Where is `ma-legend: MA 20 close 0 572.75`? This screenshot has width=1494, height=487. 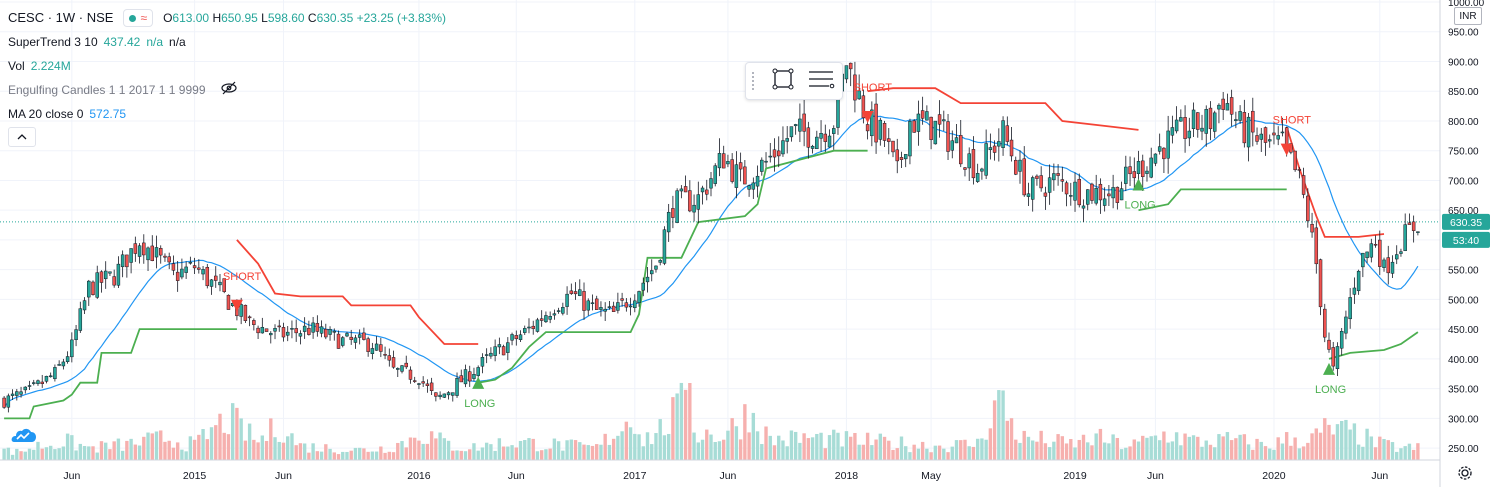 ma-legend: MA 20 close 0 572.75 is located at coordinates (67, 114).